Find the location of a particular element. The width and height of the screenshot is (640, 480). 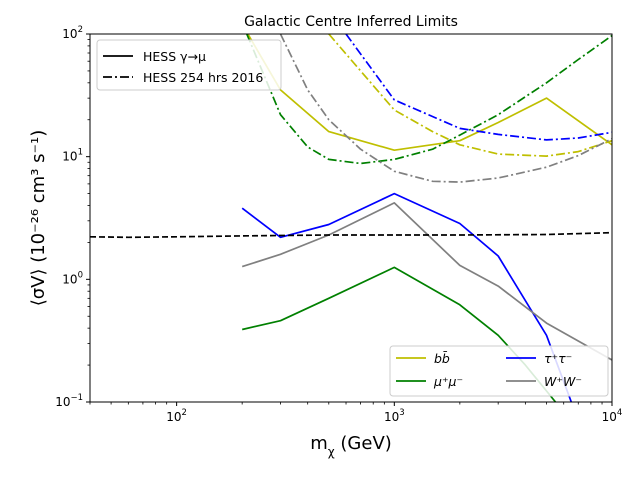

legend-channel-ww-label: W⁺W⁻ is located at coordinates (563, 381).